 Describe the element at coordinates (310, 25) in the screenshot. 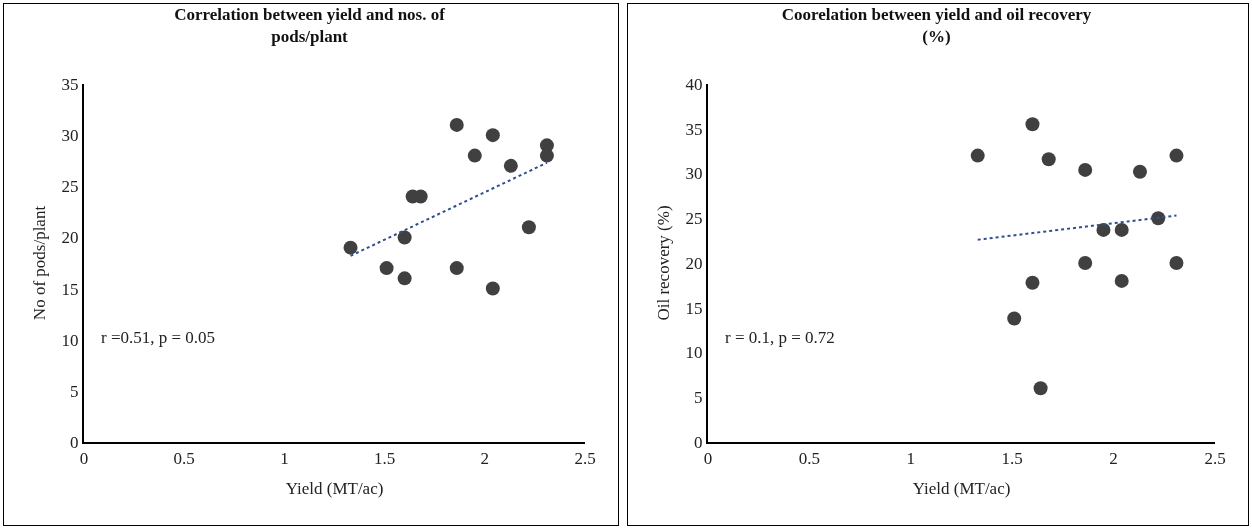

I see `chart-title: Correlation between yield and nos. of pods/plant` at that location.